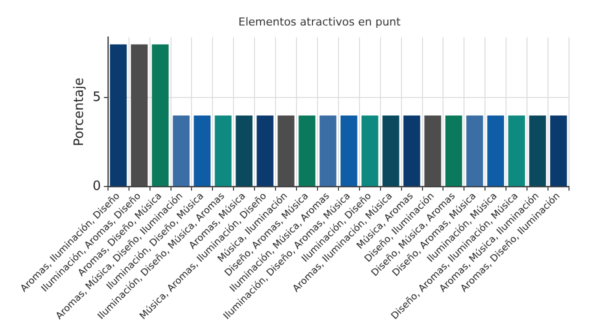 The height and width of the screenshot is (332, 589). What do you see at coordinates (96, 98) in the screenshot?
I see `y-tick-label: 5` at bounding box center [96, 98].